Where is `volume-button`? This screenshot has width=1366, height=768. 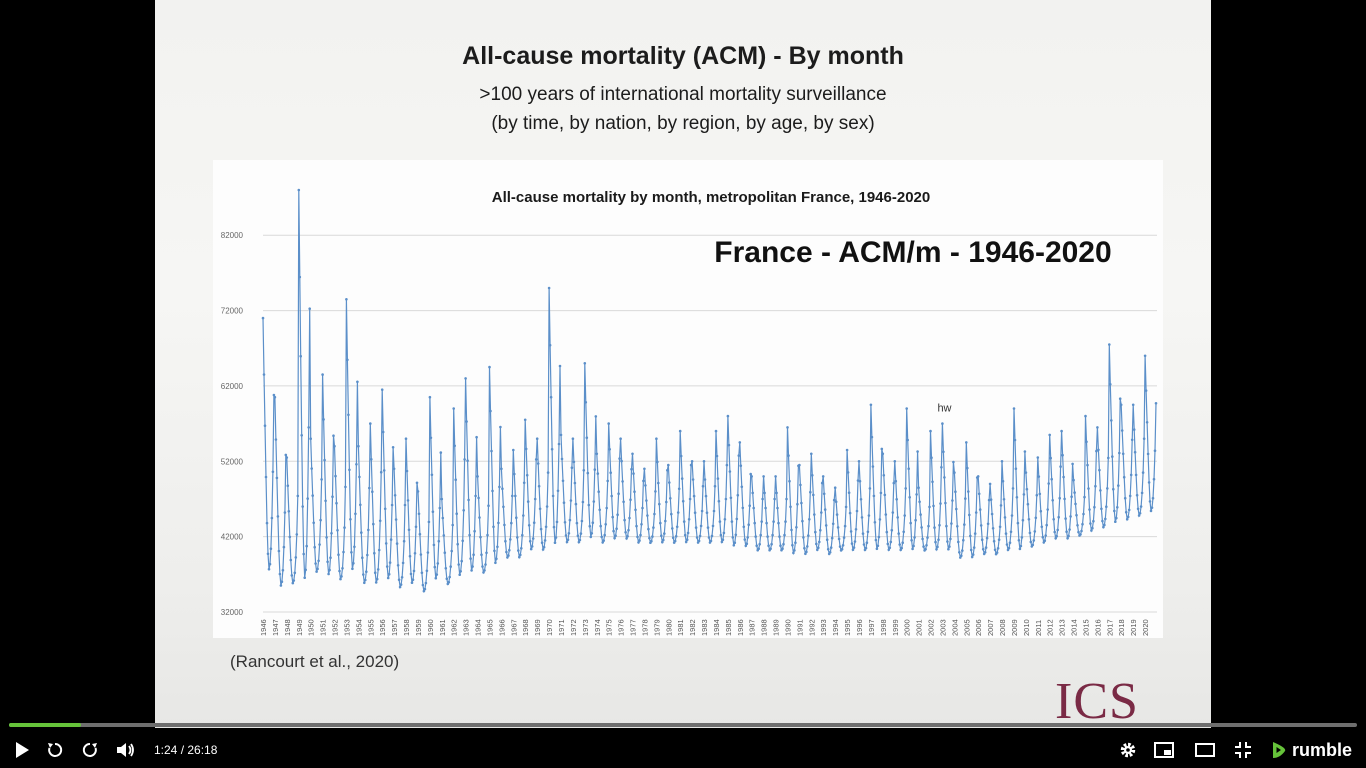 volume-button is located at coordinates (125, 750).